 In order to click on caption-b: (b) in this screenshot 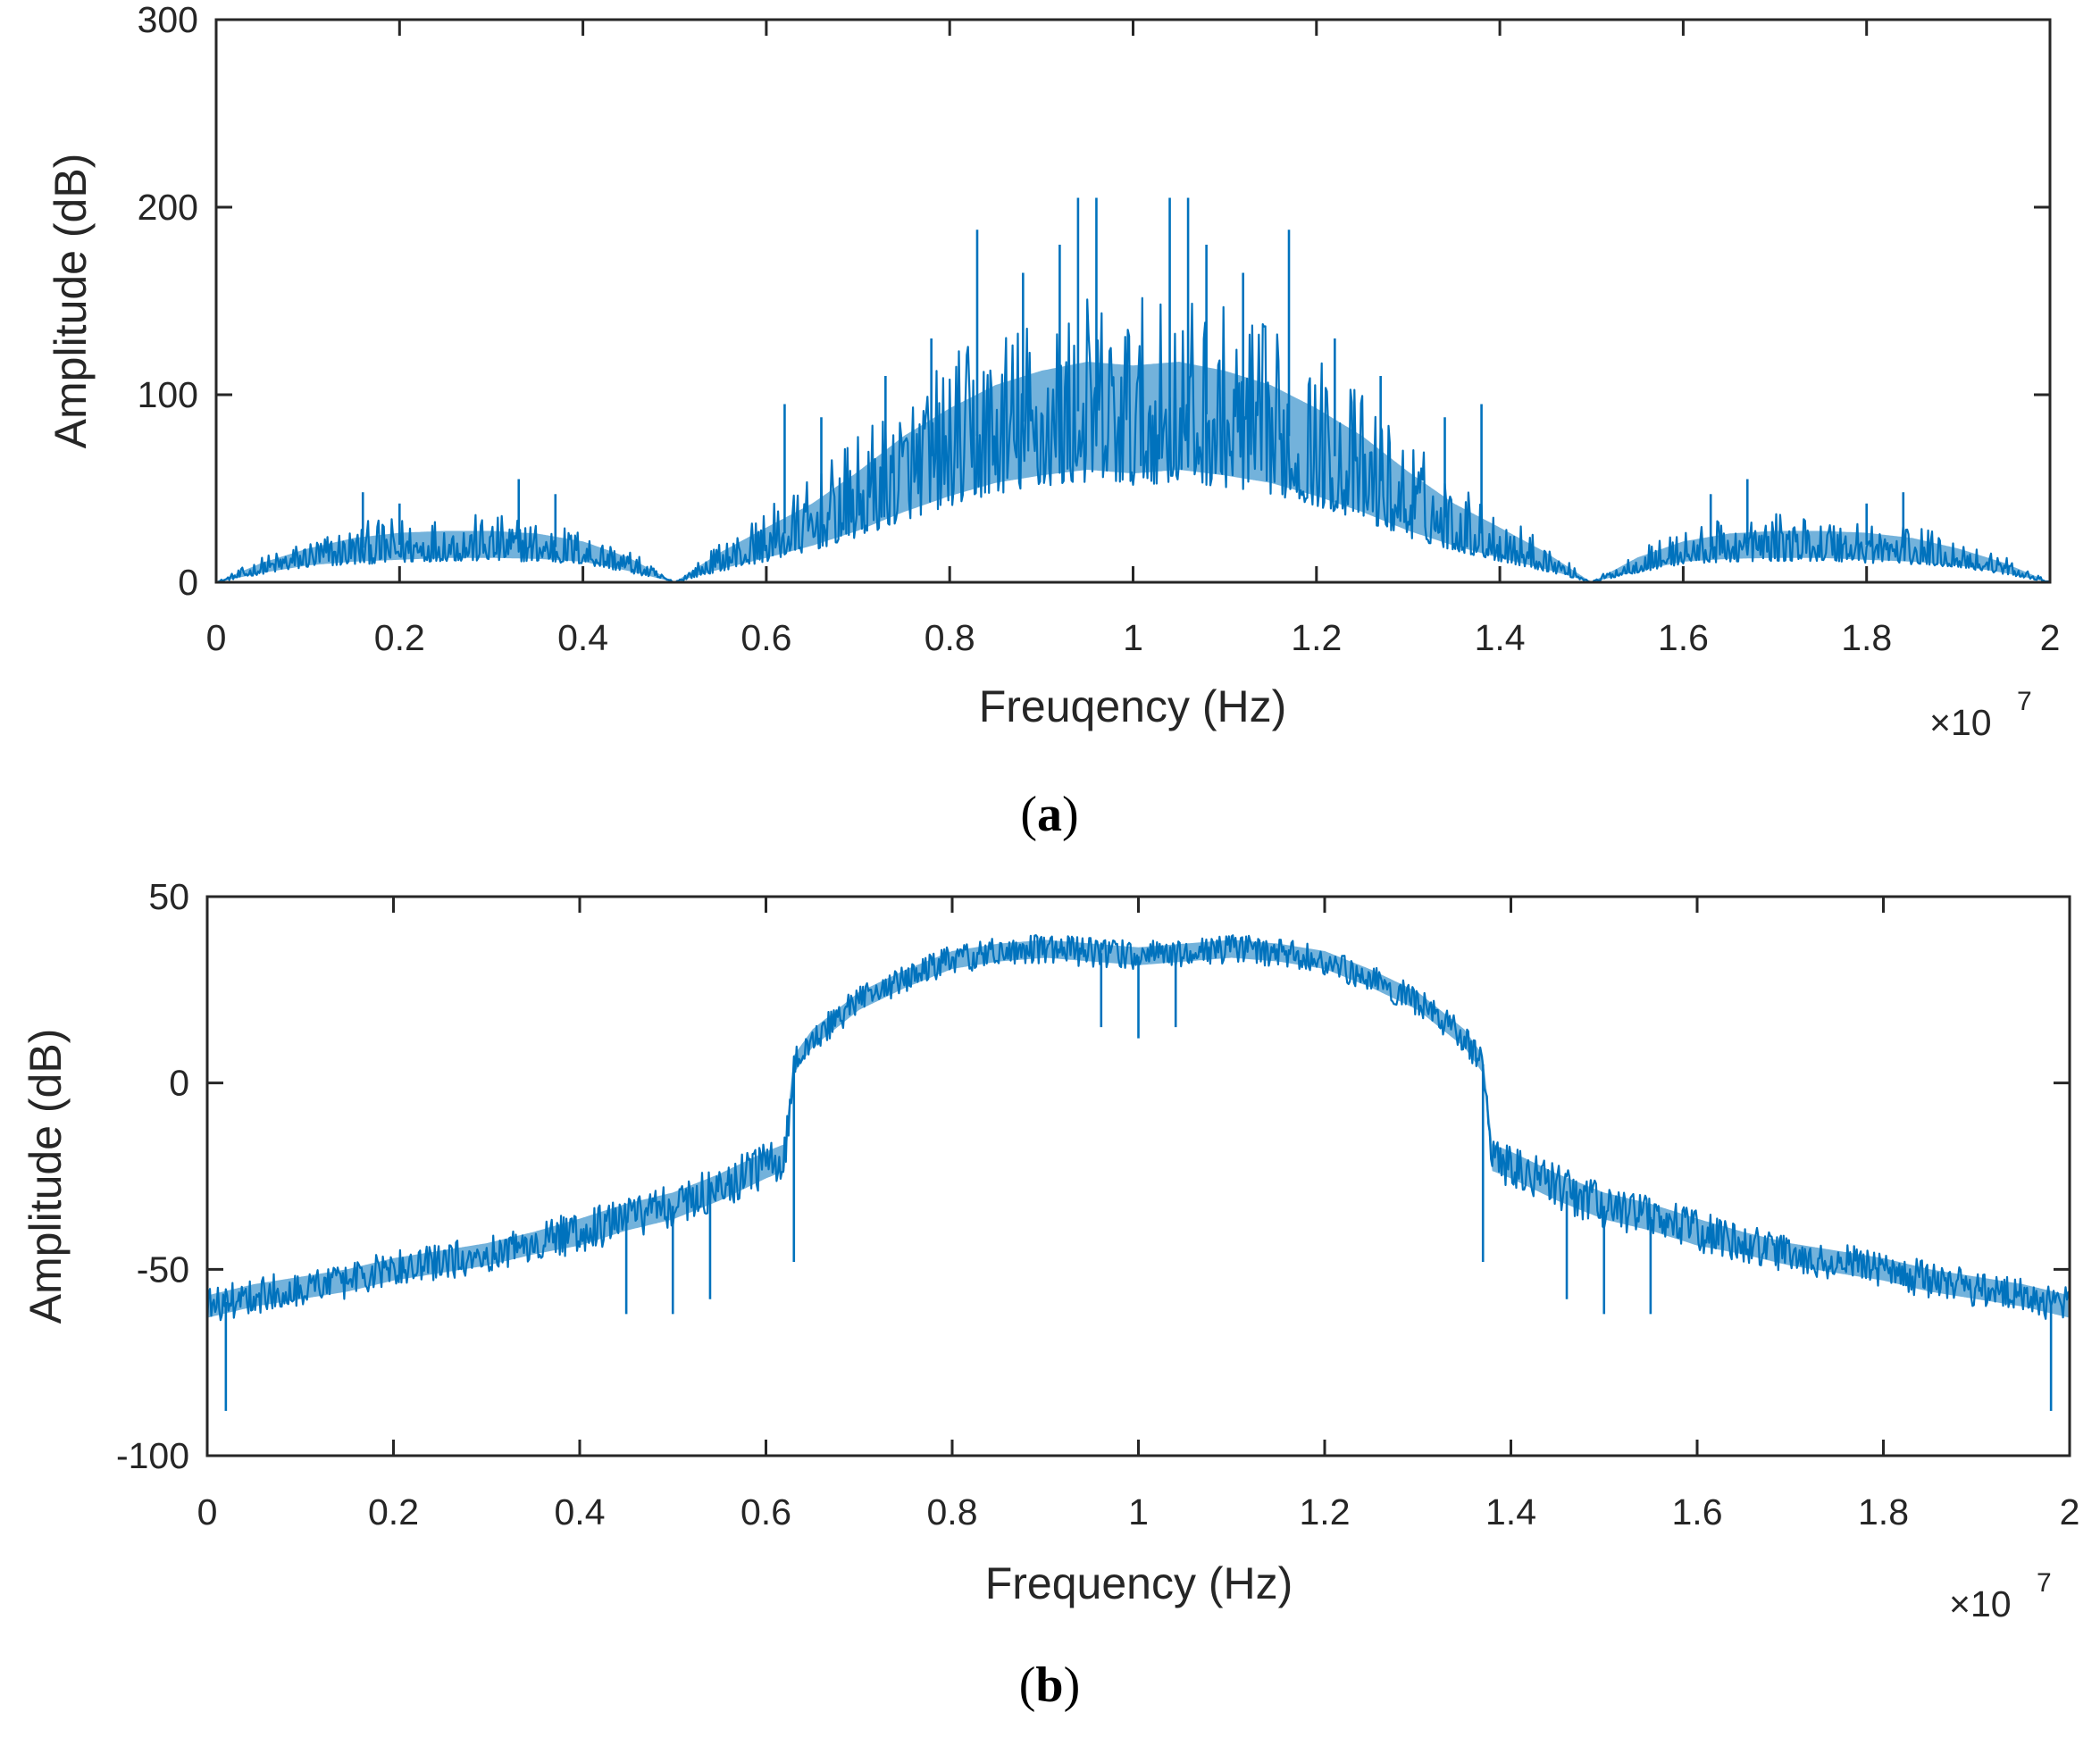, I will do `click(1049, 1685)`.